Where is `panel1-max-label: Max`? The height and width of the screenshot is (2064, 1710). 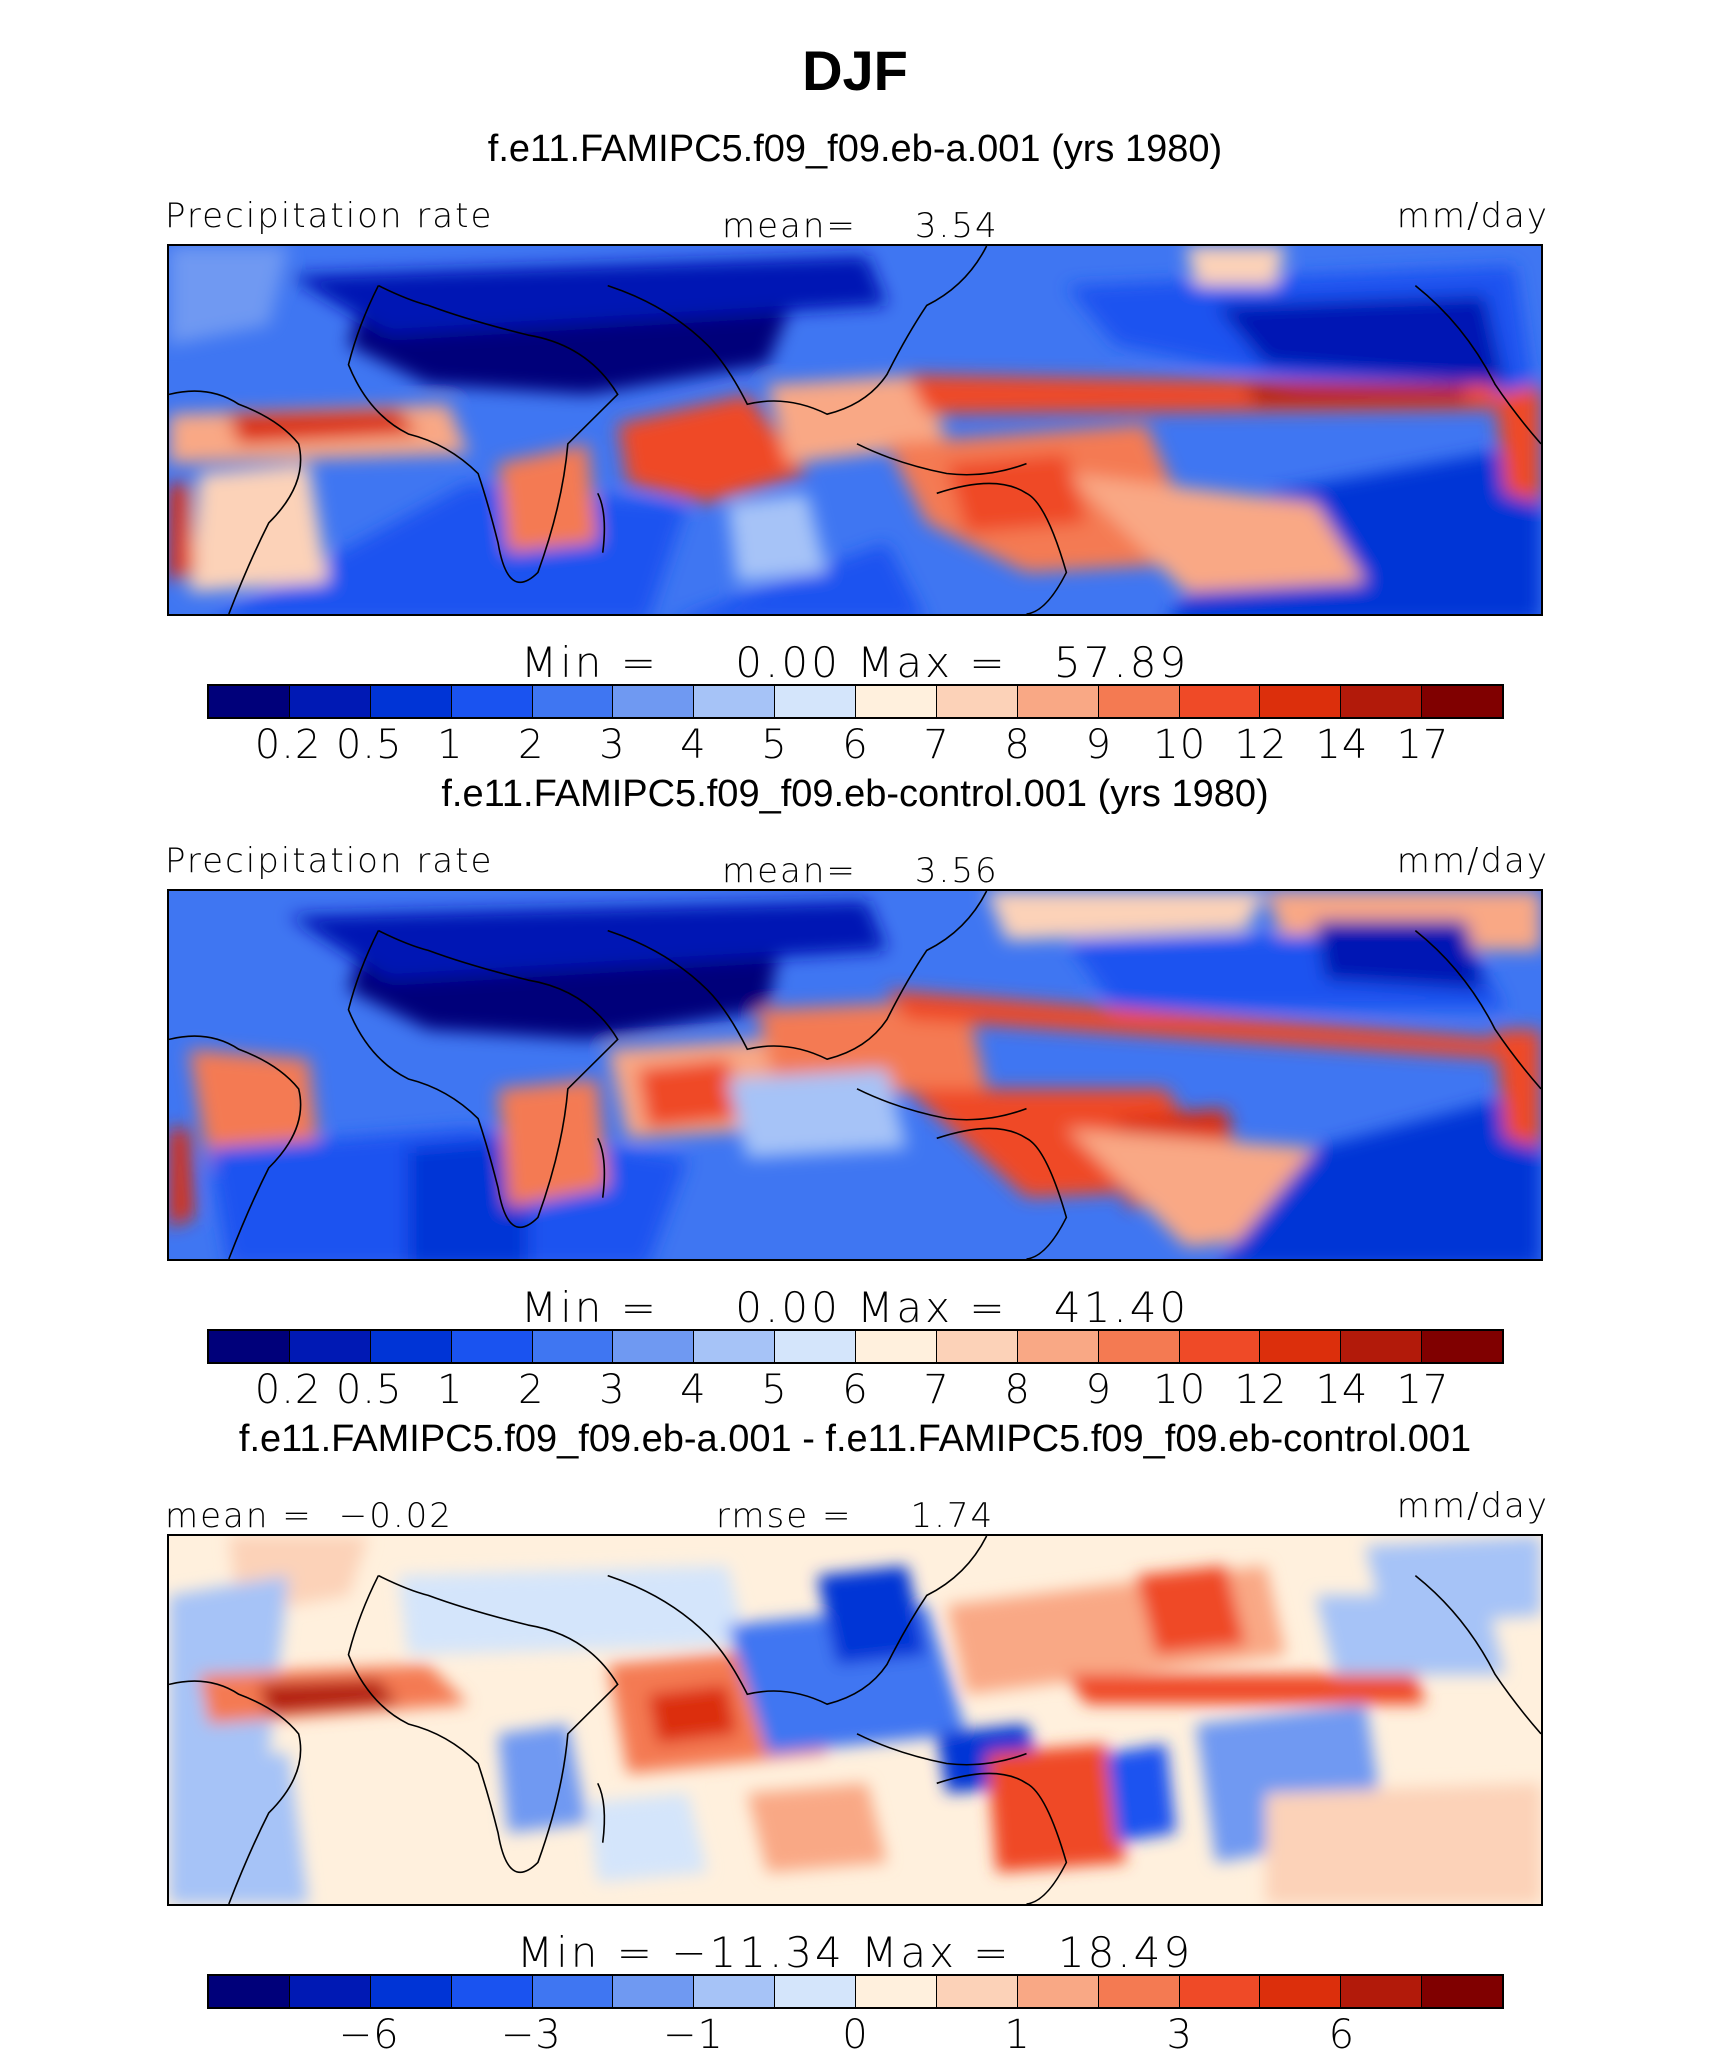
panel1-max-label: Max is located at coordinates (905, 662).